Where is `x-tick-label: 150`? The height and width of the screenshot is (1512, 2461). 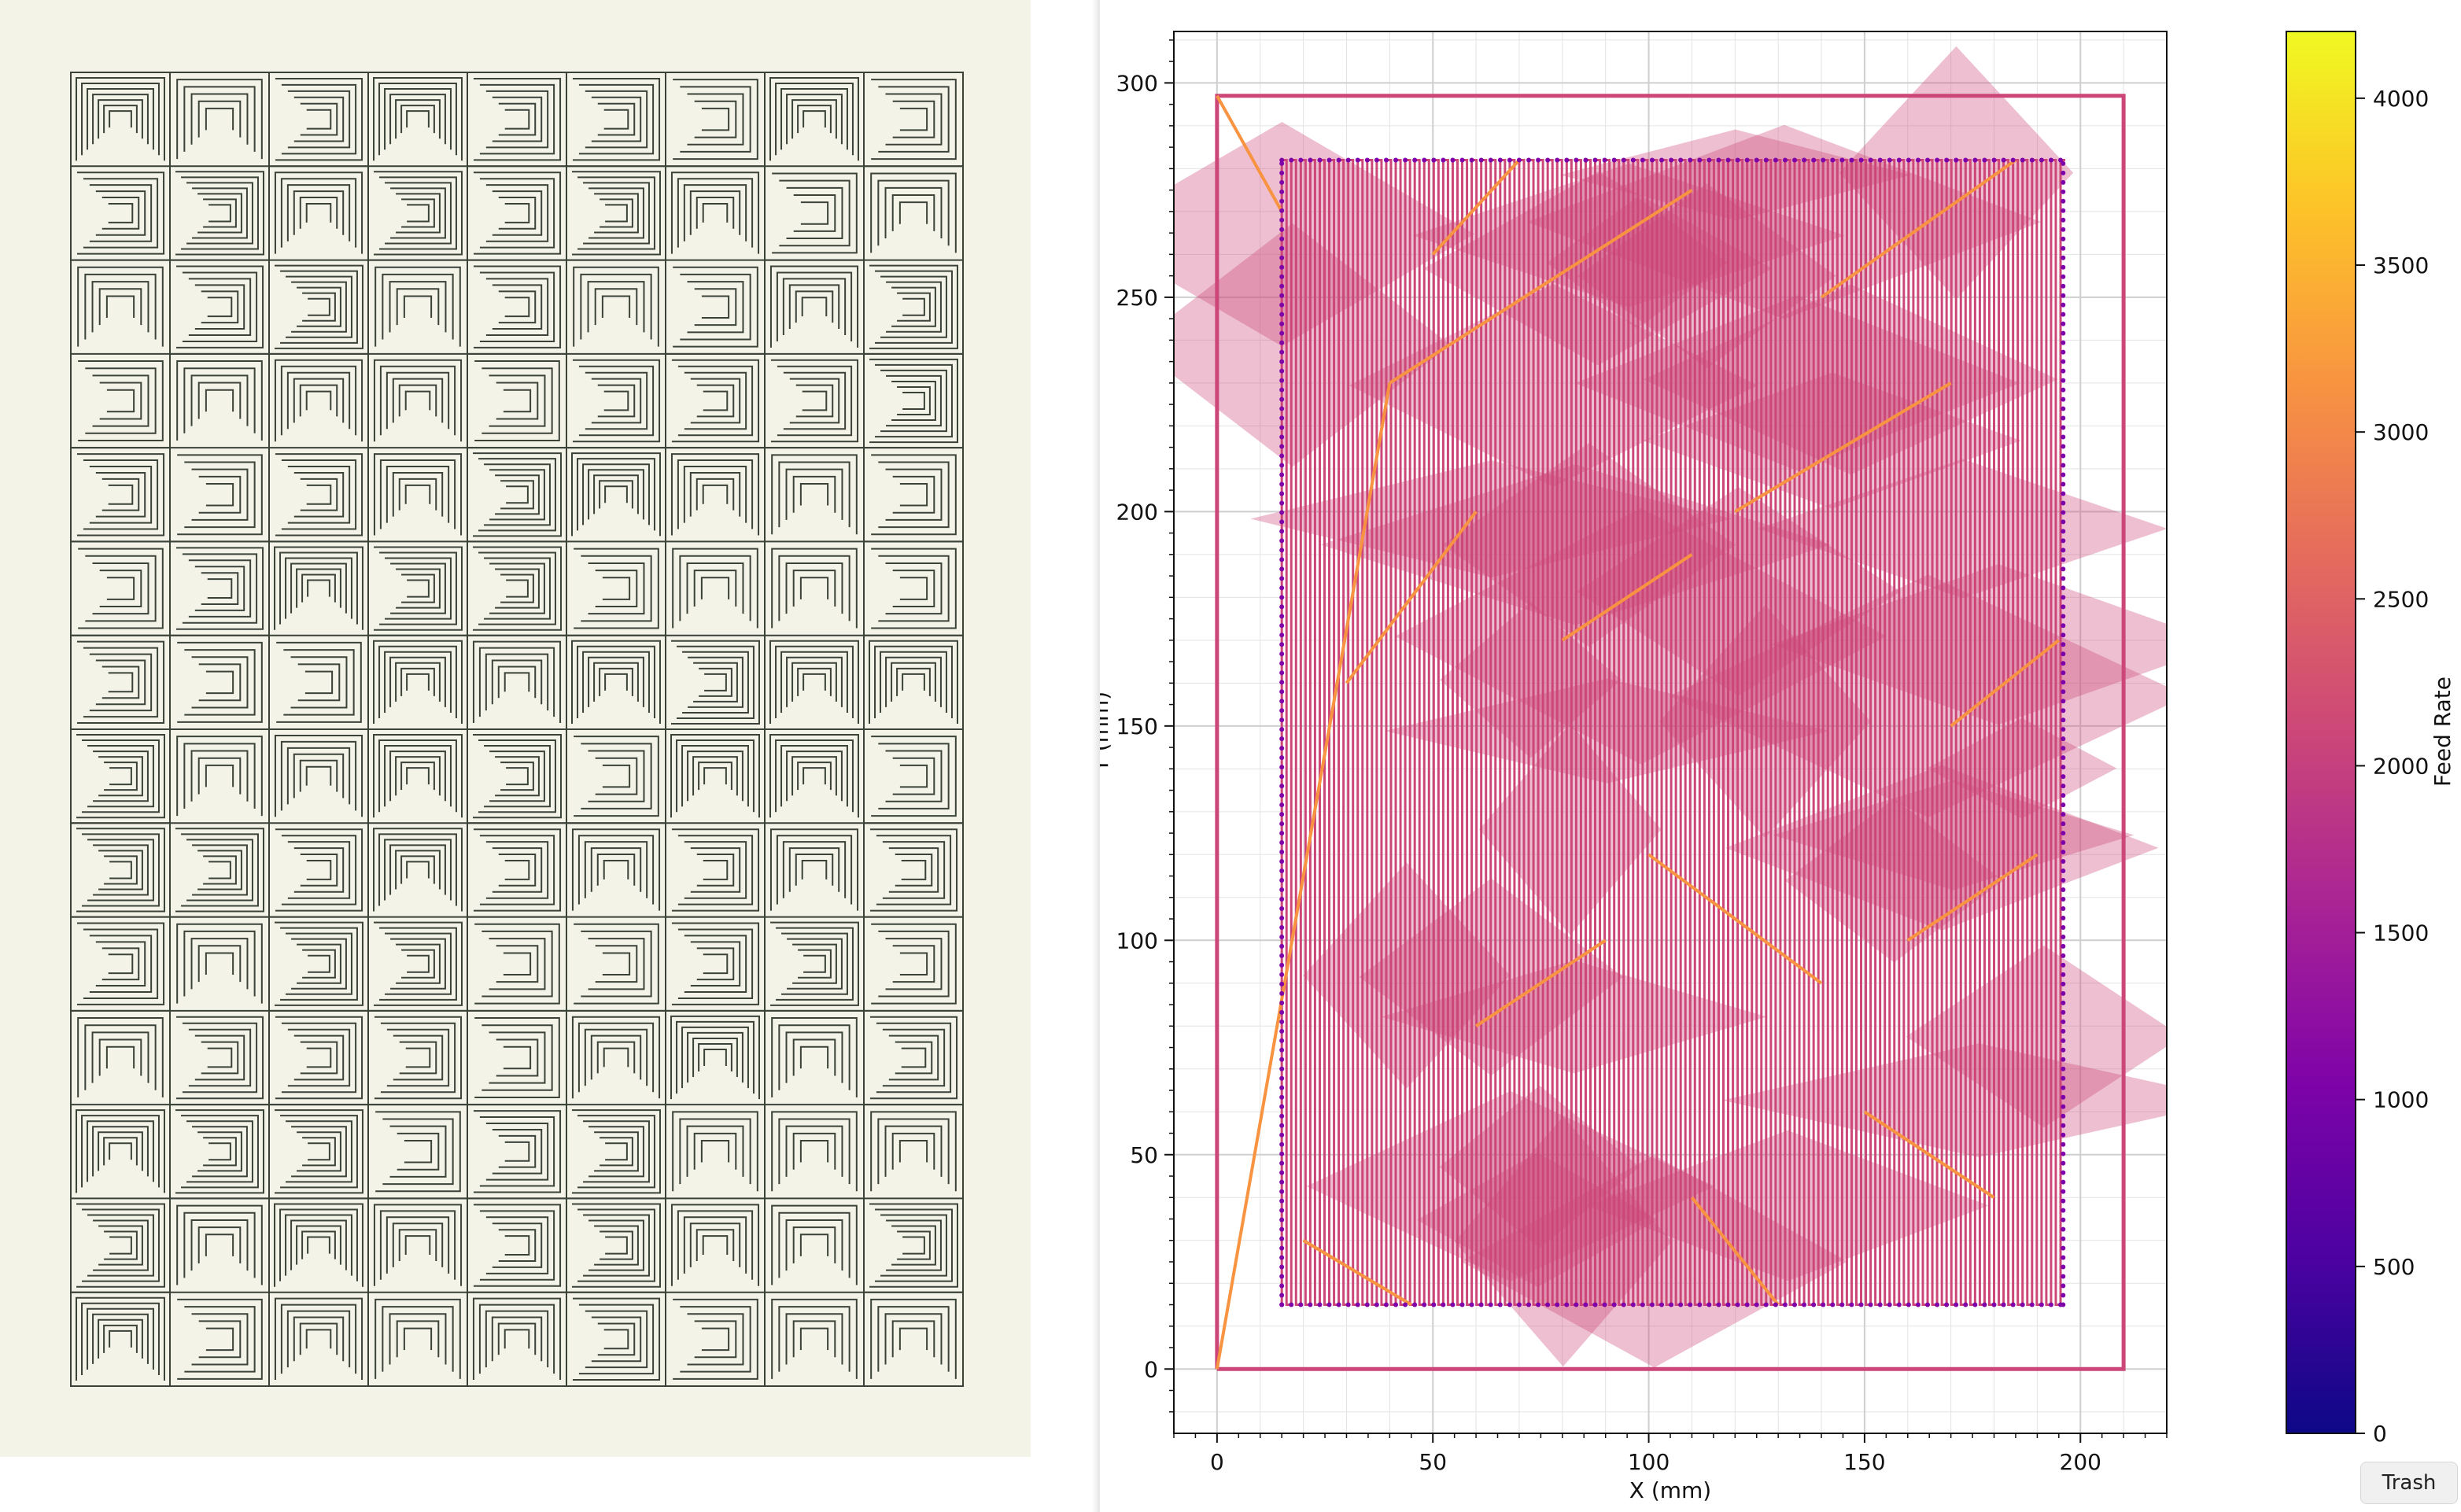
x-tick-label: 150 is located at coordinates (1864, 1462).